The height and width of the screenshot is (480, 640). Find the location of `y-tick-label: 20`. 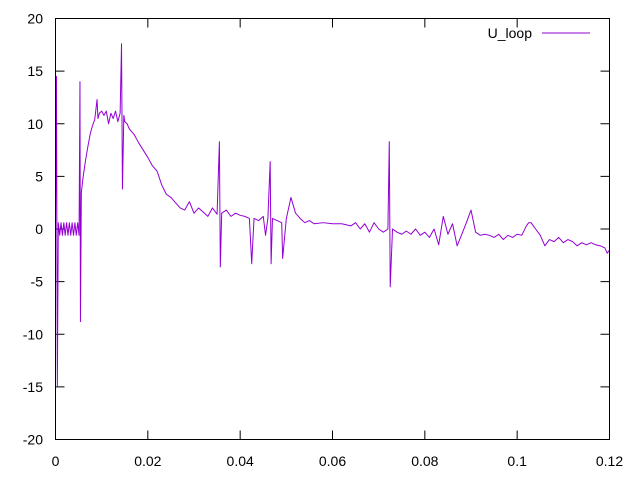

y-tick-label: 20 is located at coordinates (35, 19).